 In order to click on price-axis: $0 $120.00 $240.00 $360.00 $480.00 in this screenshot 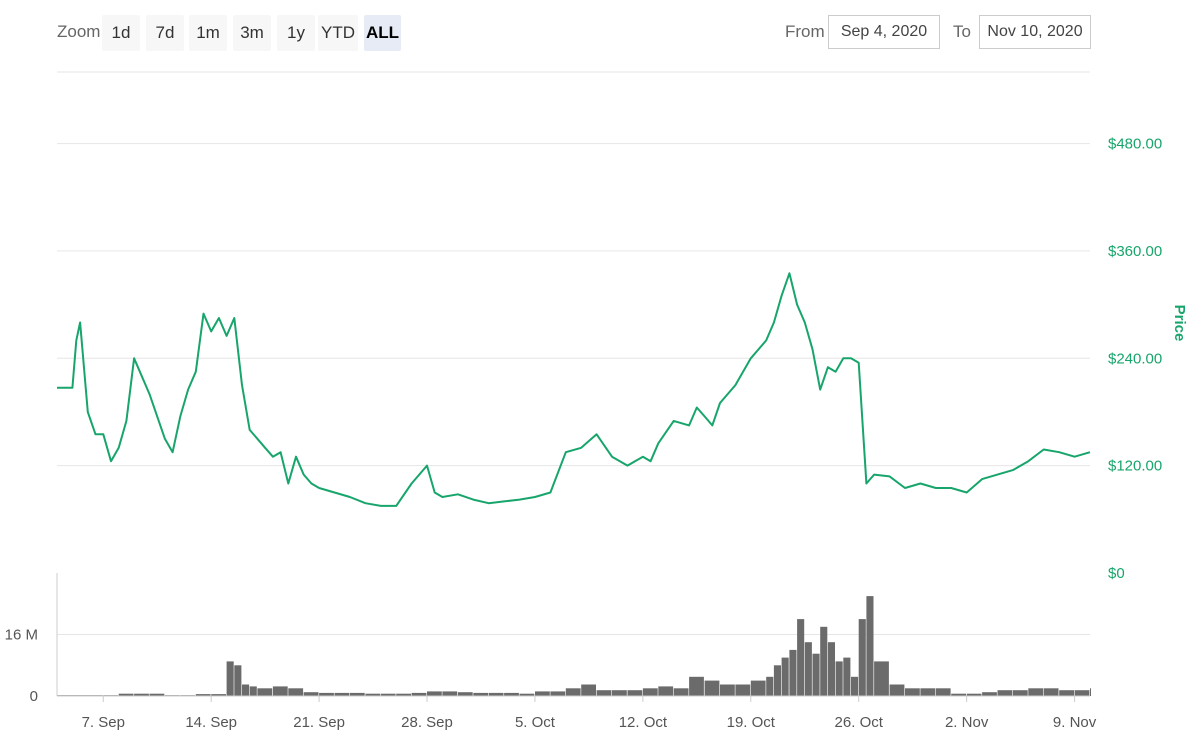, I will do `click(1135, 359)`.